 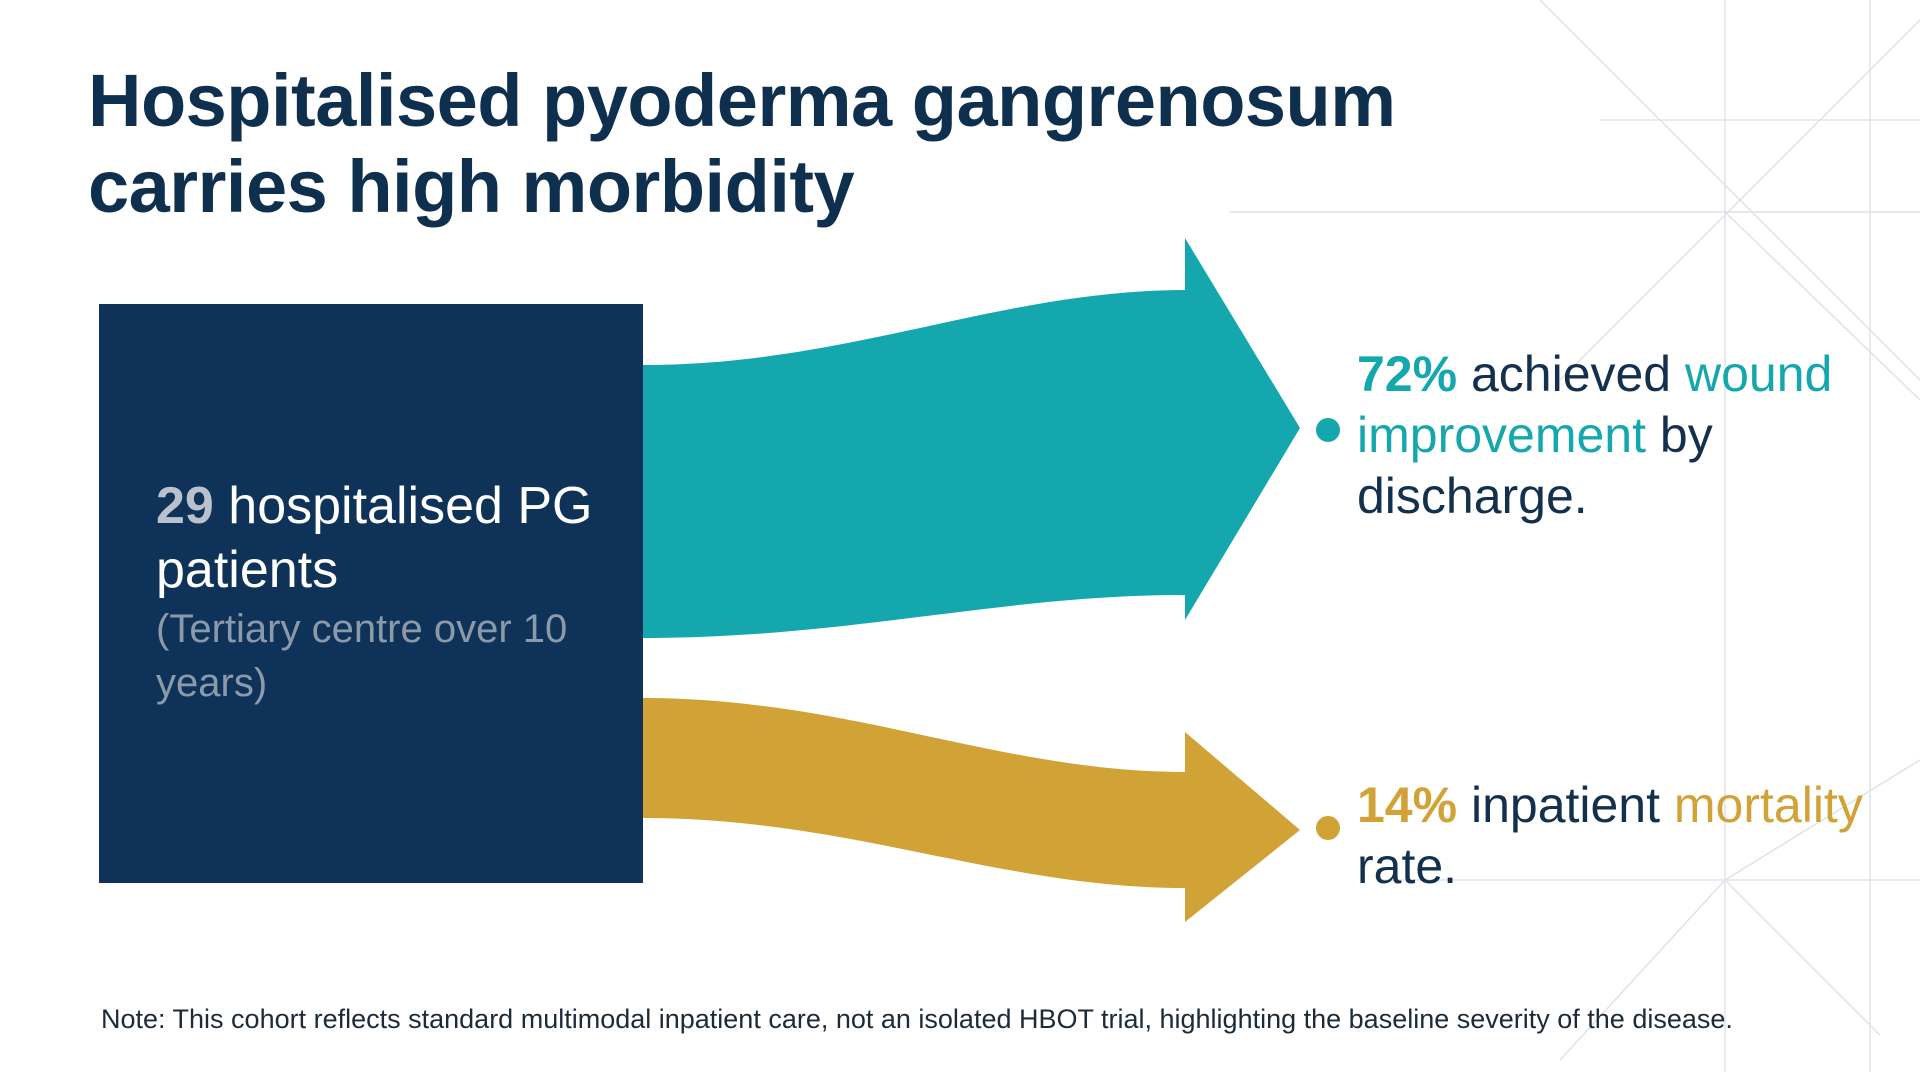 What do you see at coordinates (1407, 805) in the screenshot?
I see `mortality-value: 14%` at bounding box center [1407, 805].